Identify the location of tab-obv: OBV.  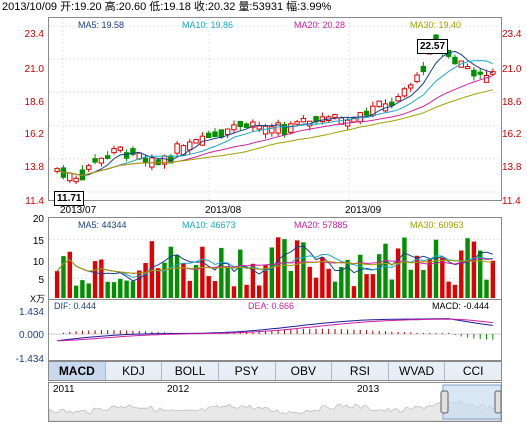
(304, 371).